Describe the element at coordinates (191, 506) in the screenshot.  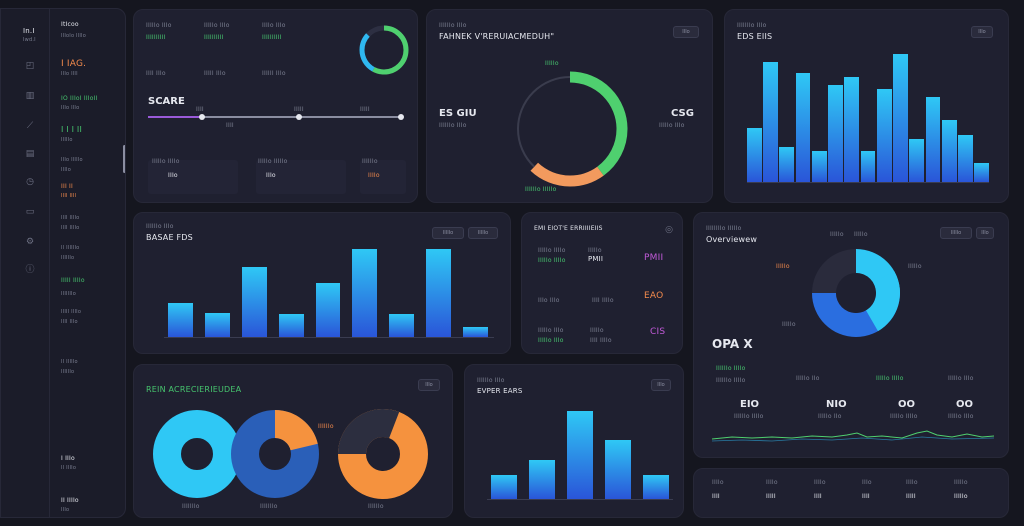
I see `donut-label: IIIIIIIo` at that location.